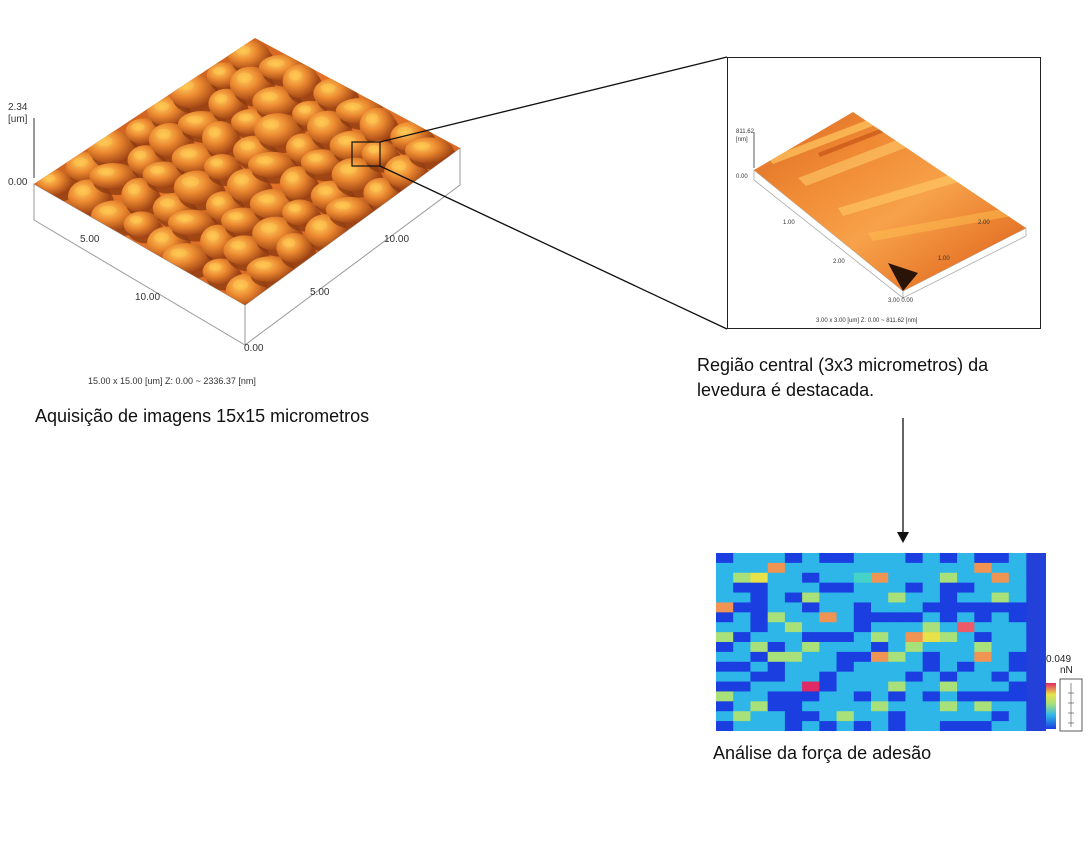 Image resolution: width=1089 pixels, height=846 pixels. Describe the element at coordinates (254, 348) in the screenshot. I see `corner-tick: 0.00` at that location.